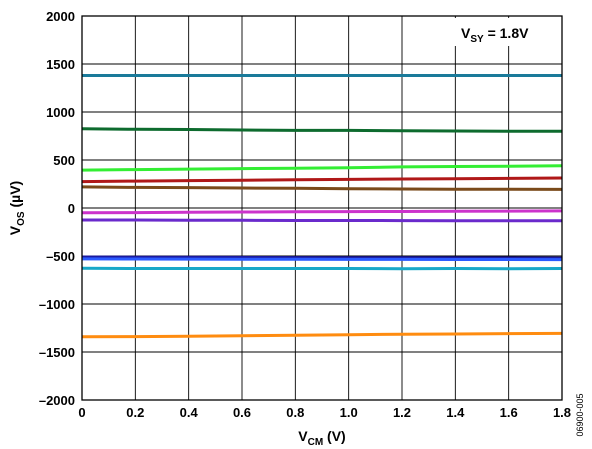 The image size is (592, 449). I want to click on y-tick-label: –1000, so click(57, 304).